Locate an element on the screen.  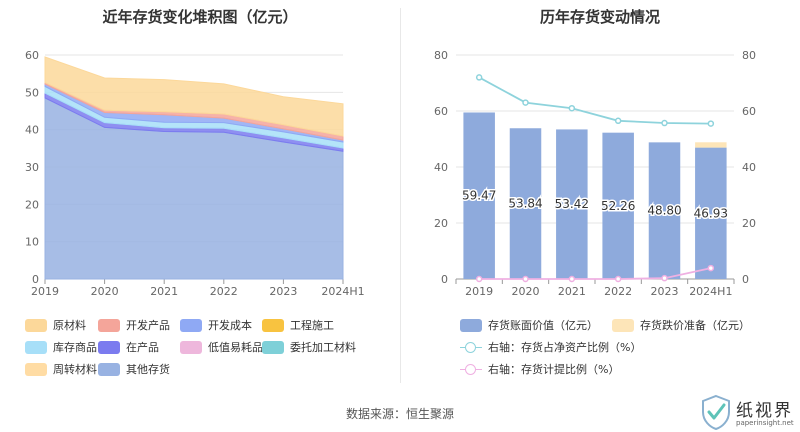
legend-item: 右轴：存货占净资产比例（%） is located at coordinates (550, 347).